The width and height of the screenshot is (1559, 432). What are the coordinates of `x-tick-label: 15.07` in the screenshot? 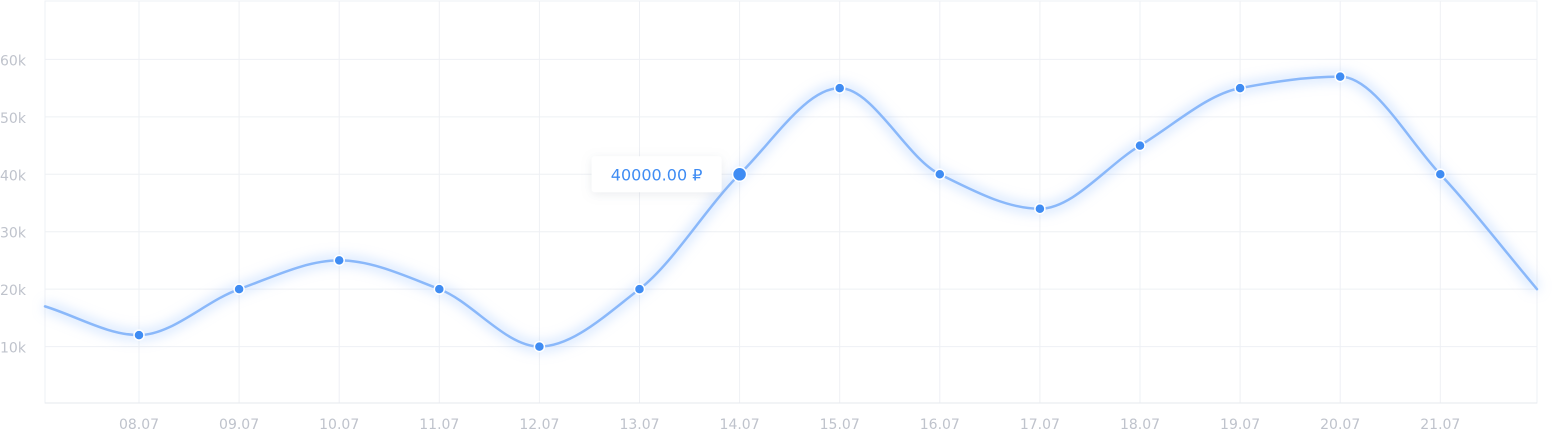 It's located at (840, 424).